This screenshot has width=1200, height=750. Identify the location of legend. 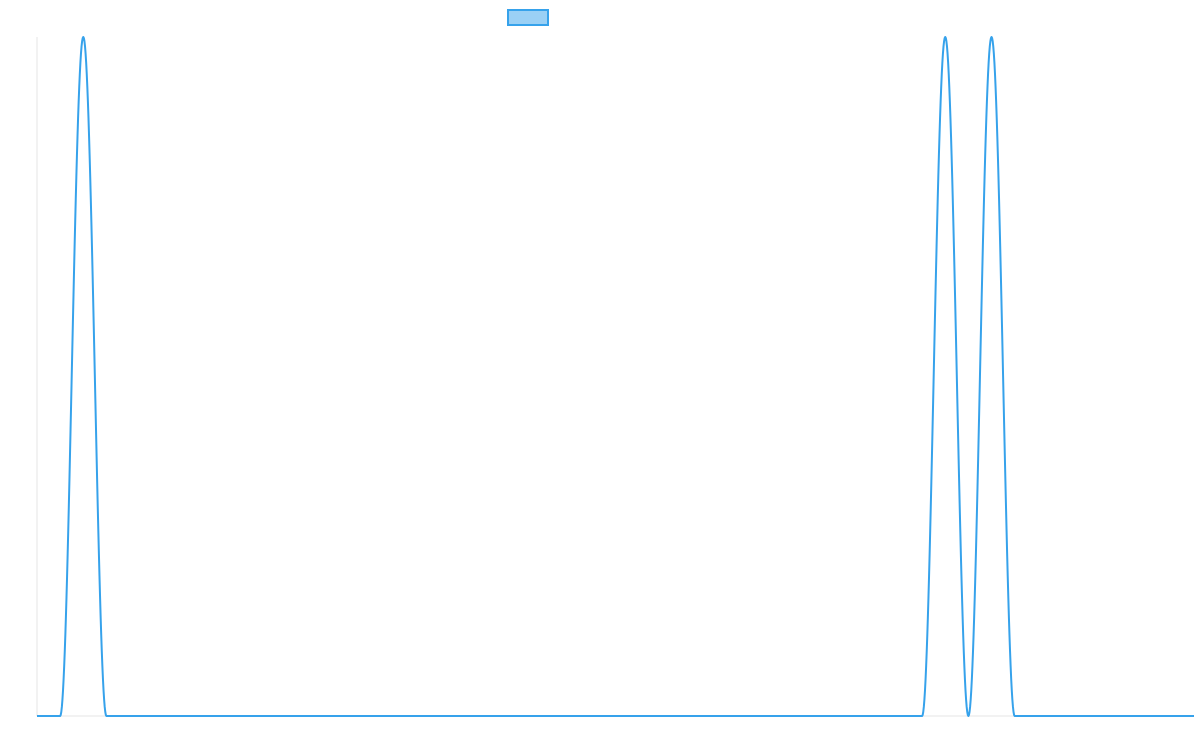
(528, 17).